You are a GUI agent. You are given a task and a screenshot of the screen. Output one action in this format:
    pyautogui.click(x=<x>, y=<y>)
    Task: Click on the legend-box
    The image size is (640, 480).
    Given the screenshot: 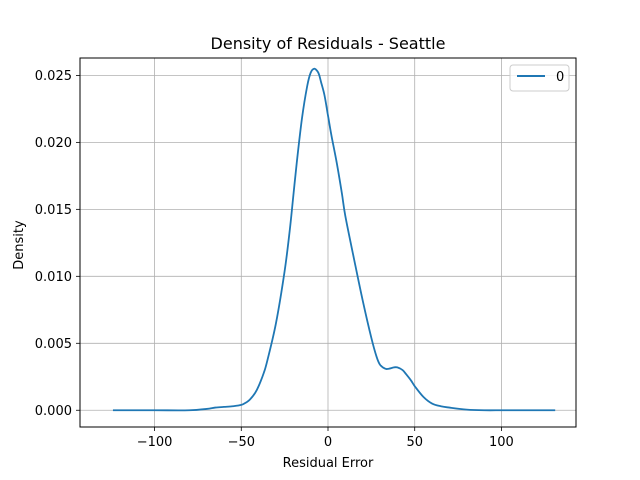 What is the action you would take?
    pyautogui.click(x=539, y=78)
    